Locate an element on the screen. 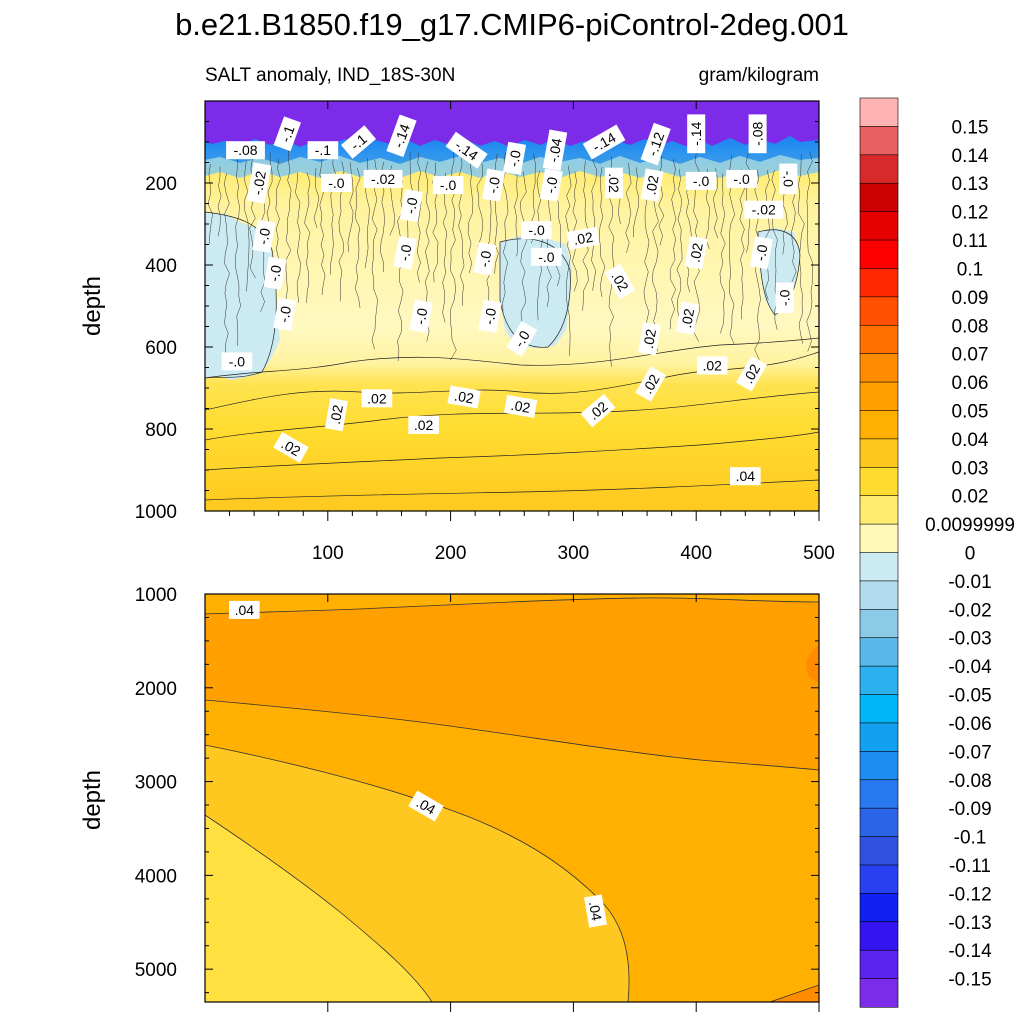 The height and width of the screenshot is (1024, 1024). colorbar-label: 0 is located at coordinates (970, 554).